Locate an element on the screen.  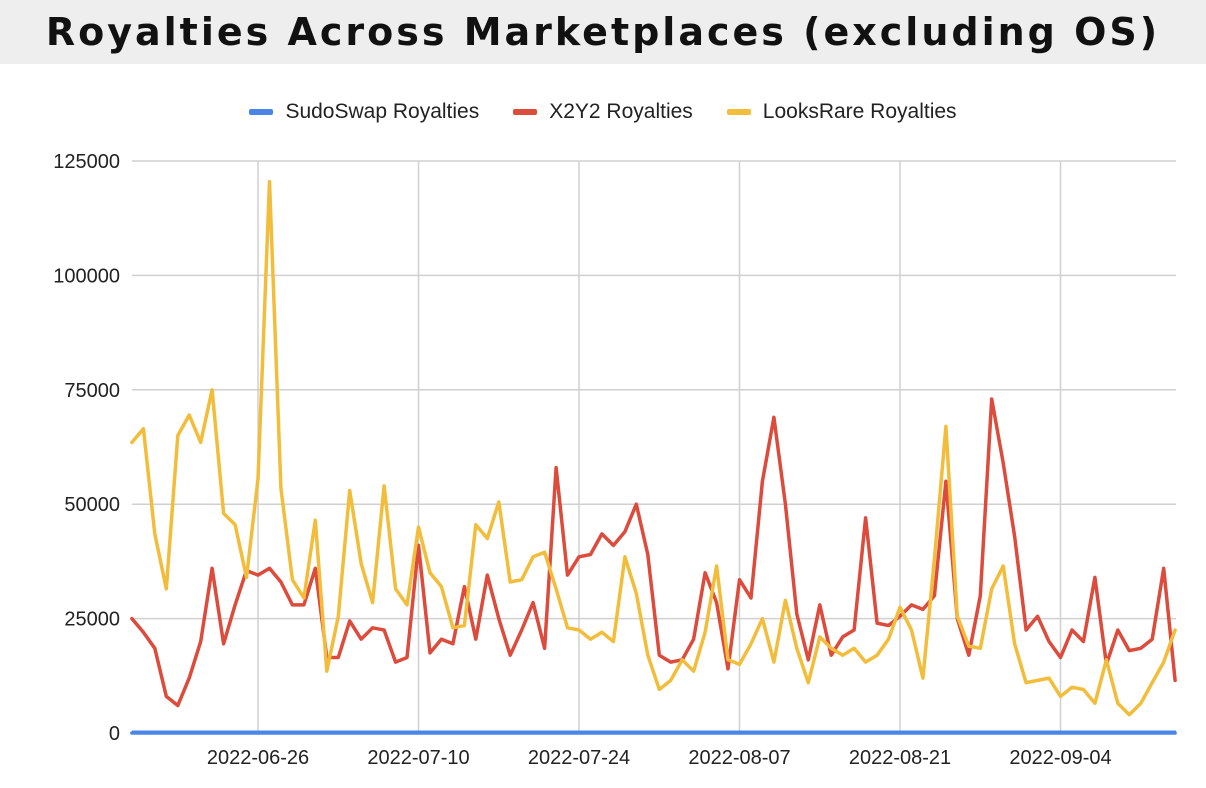
legend-label-looksrare: LooksRare Royalties is located at coordinates (859, 111).